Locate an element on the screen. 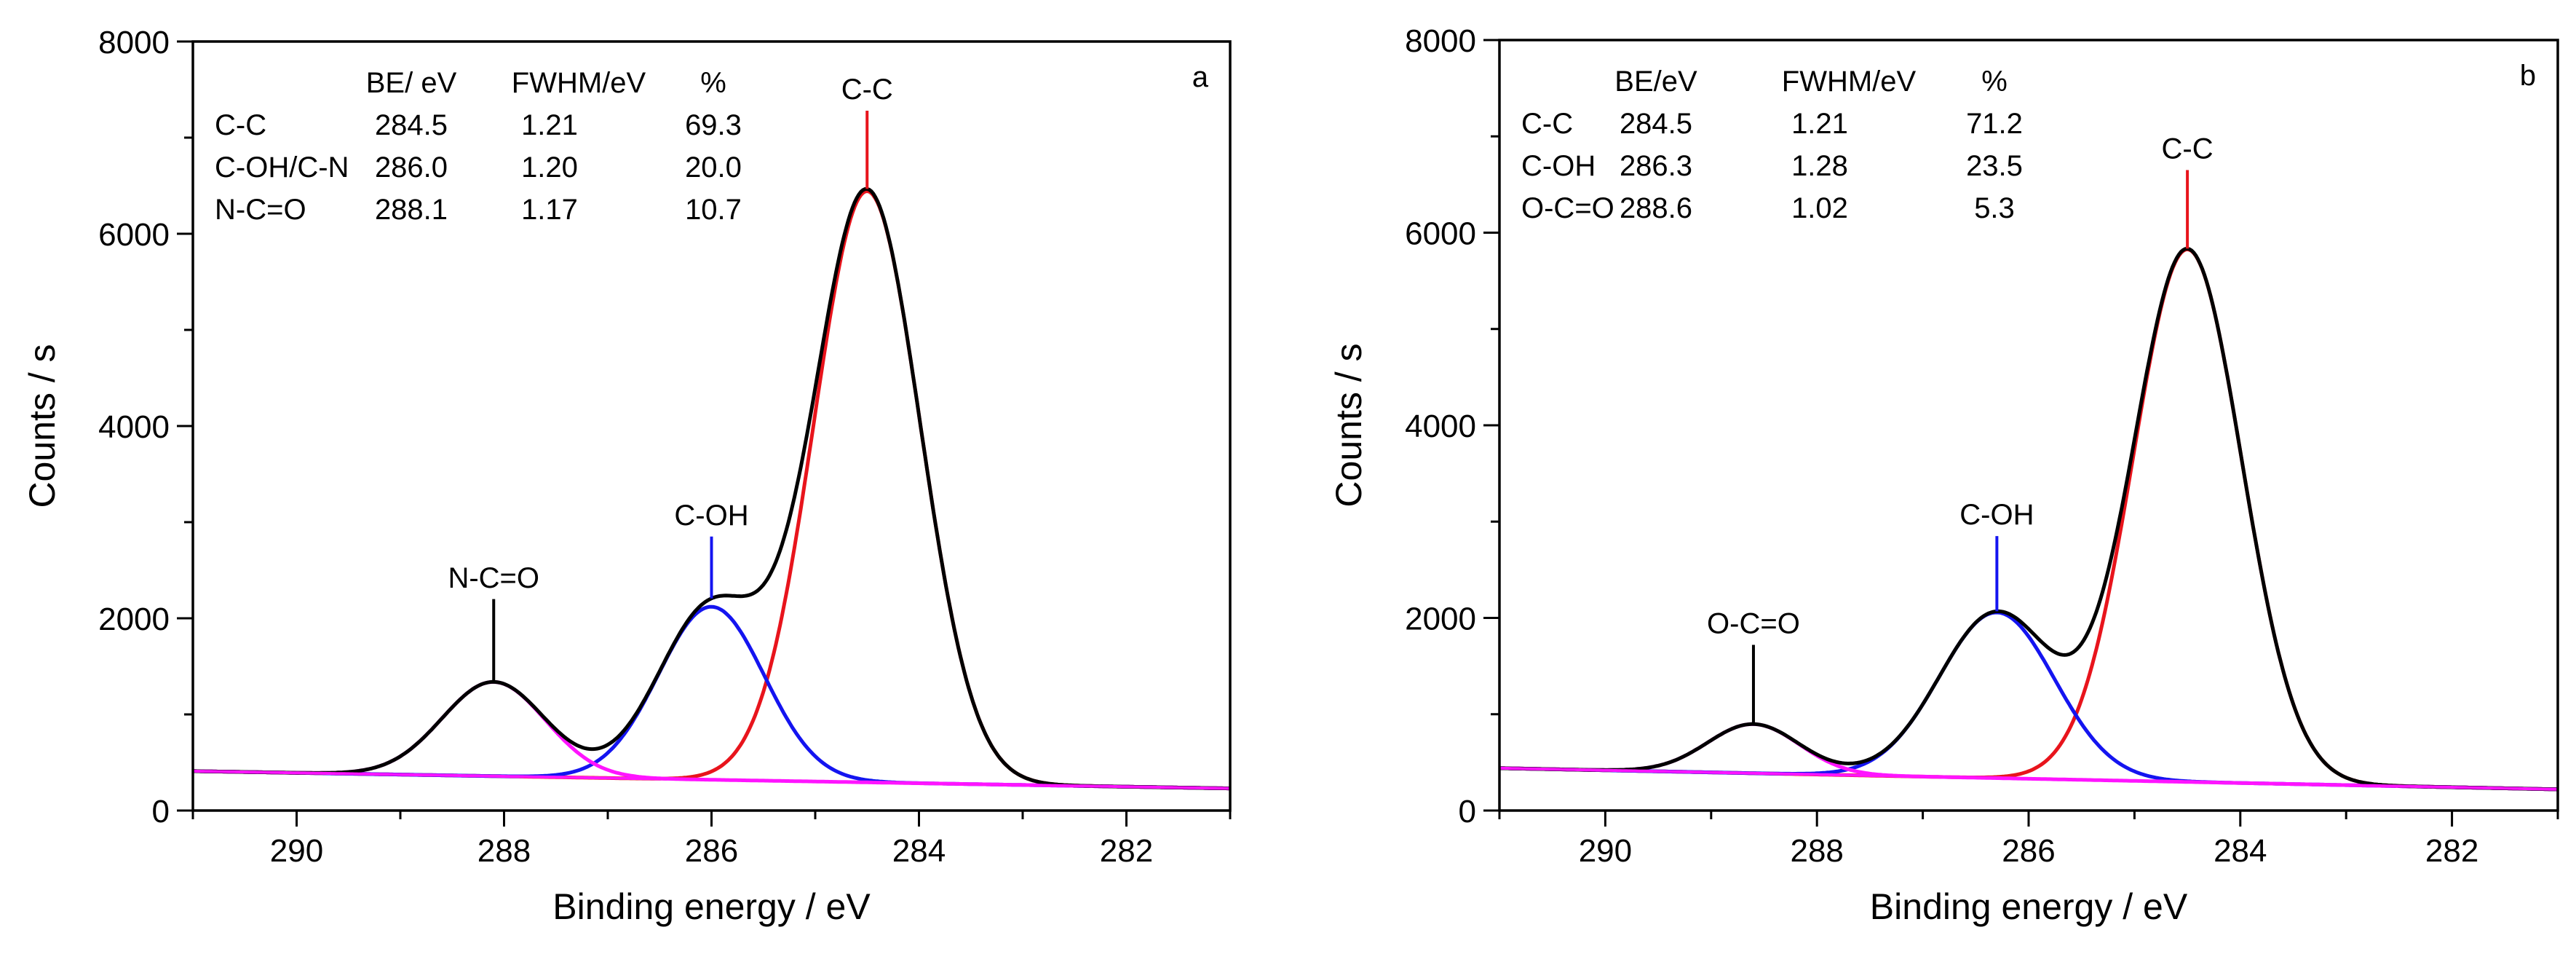 The image size is (2576, 954). table-row-label: N-C=O is located at coordinates (260, 210).